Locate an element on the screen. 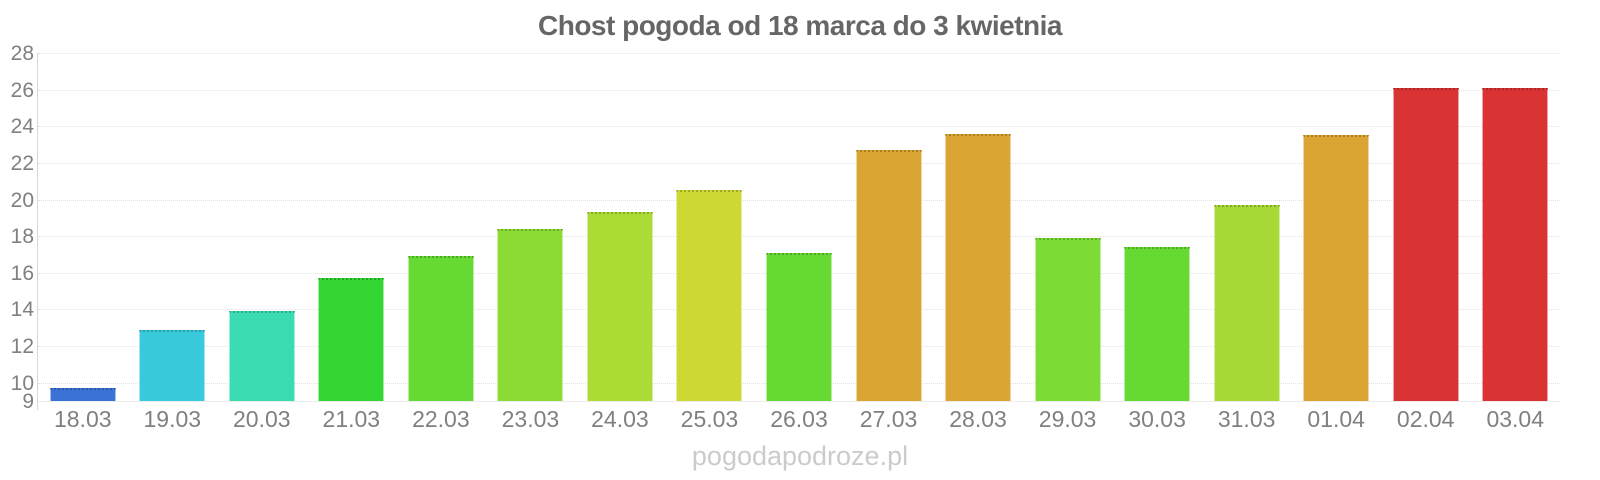 This screenshot has width=1600, height=480. y-tick-label-28: 28 is located at coordinates (22, 53).